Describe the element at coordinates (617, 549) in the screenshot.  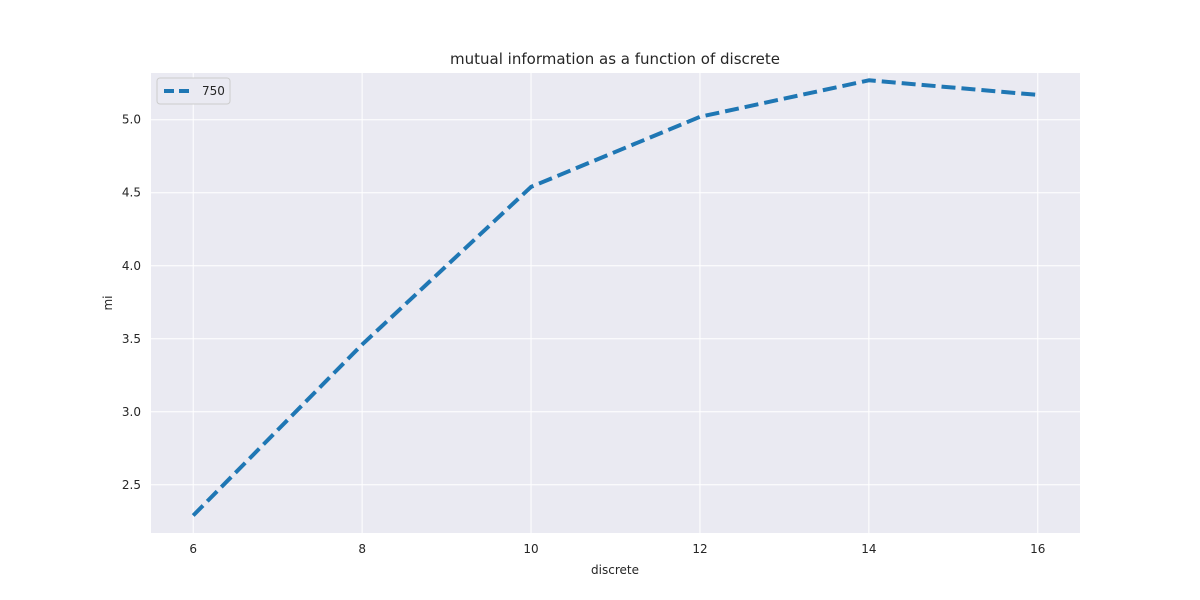
I see `x-axis-ticks: 6 8 10 12 14 16` at that location.